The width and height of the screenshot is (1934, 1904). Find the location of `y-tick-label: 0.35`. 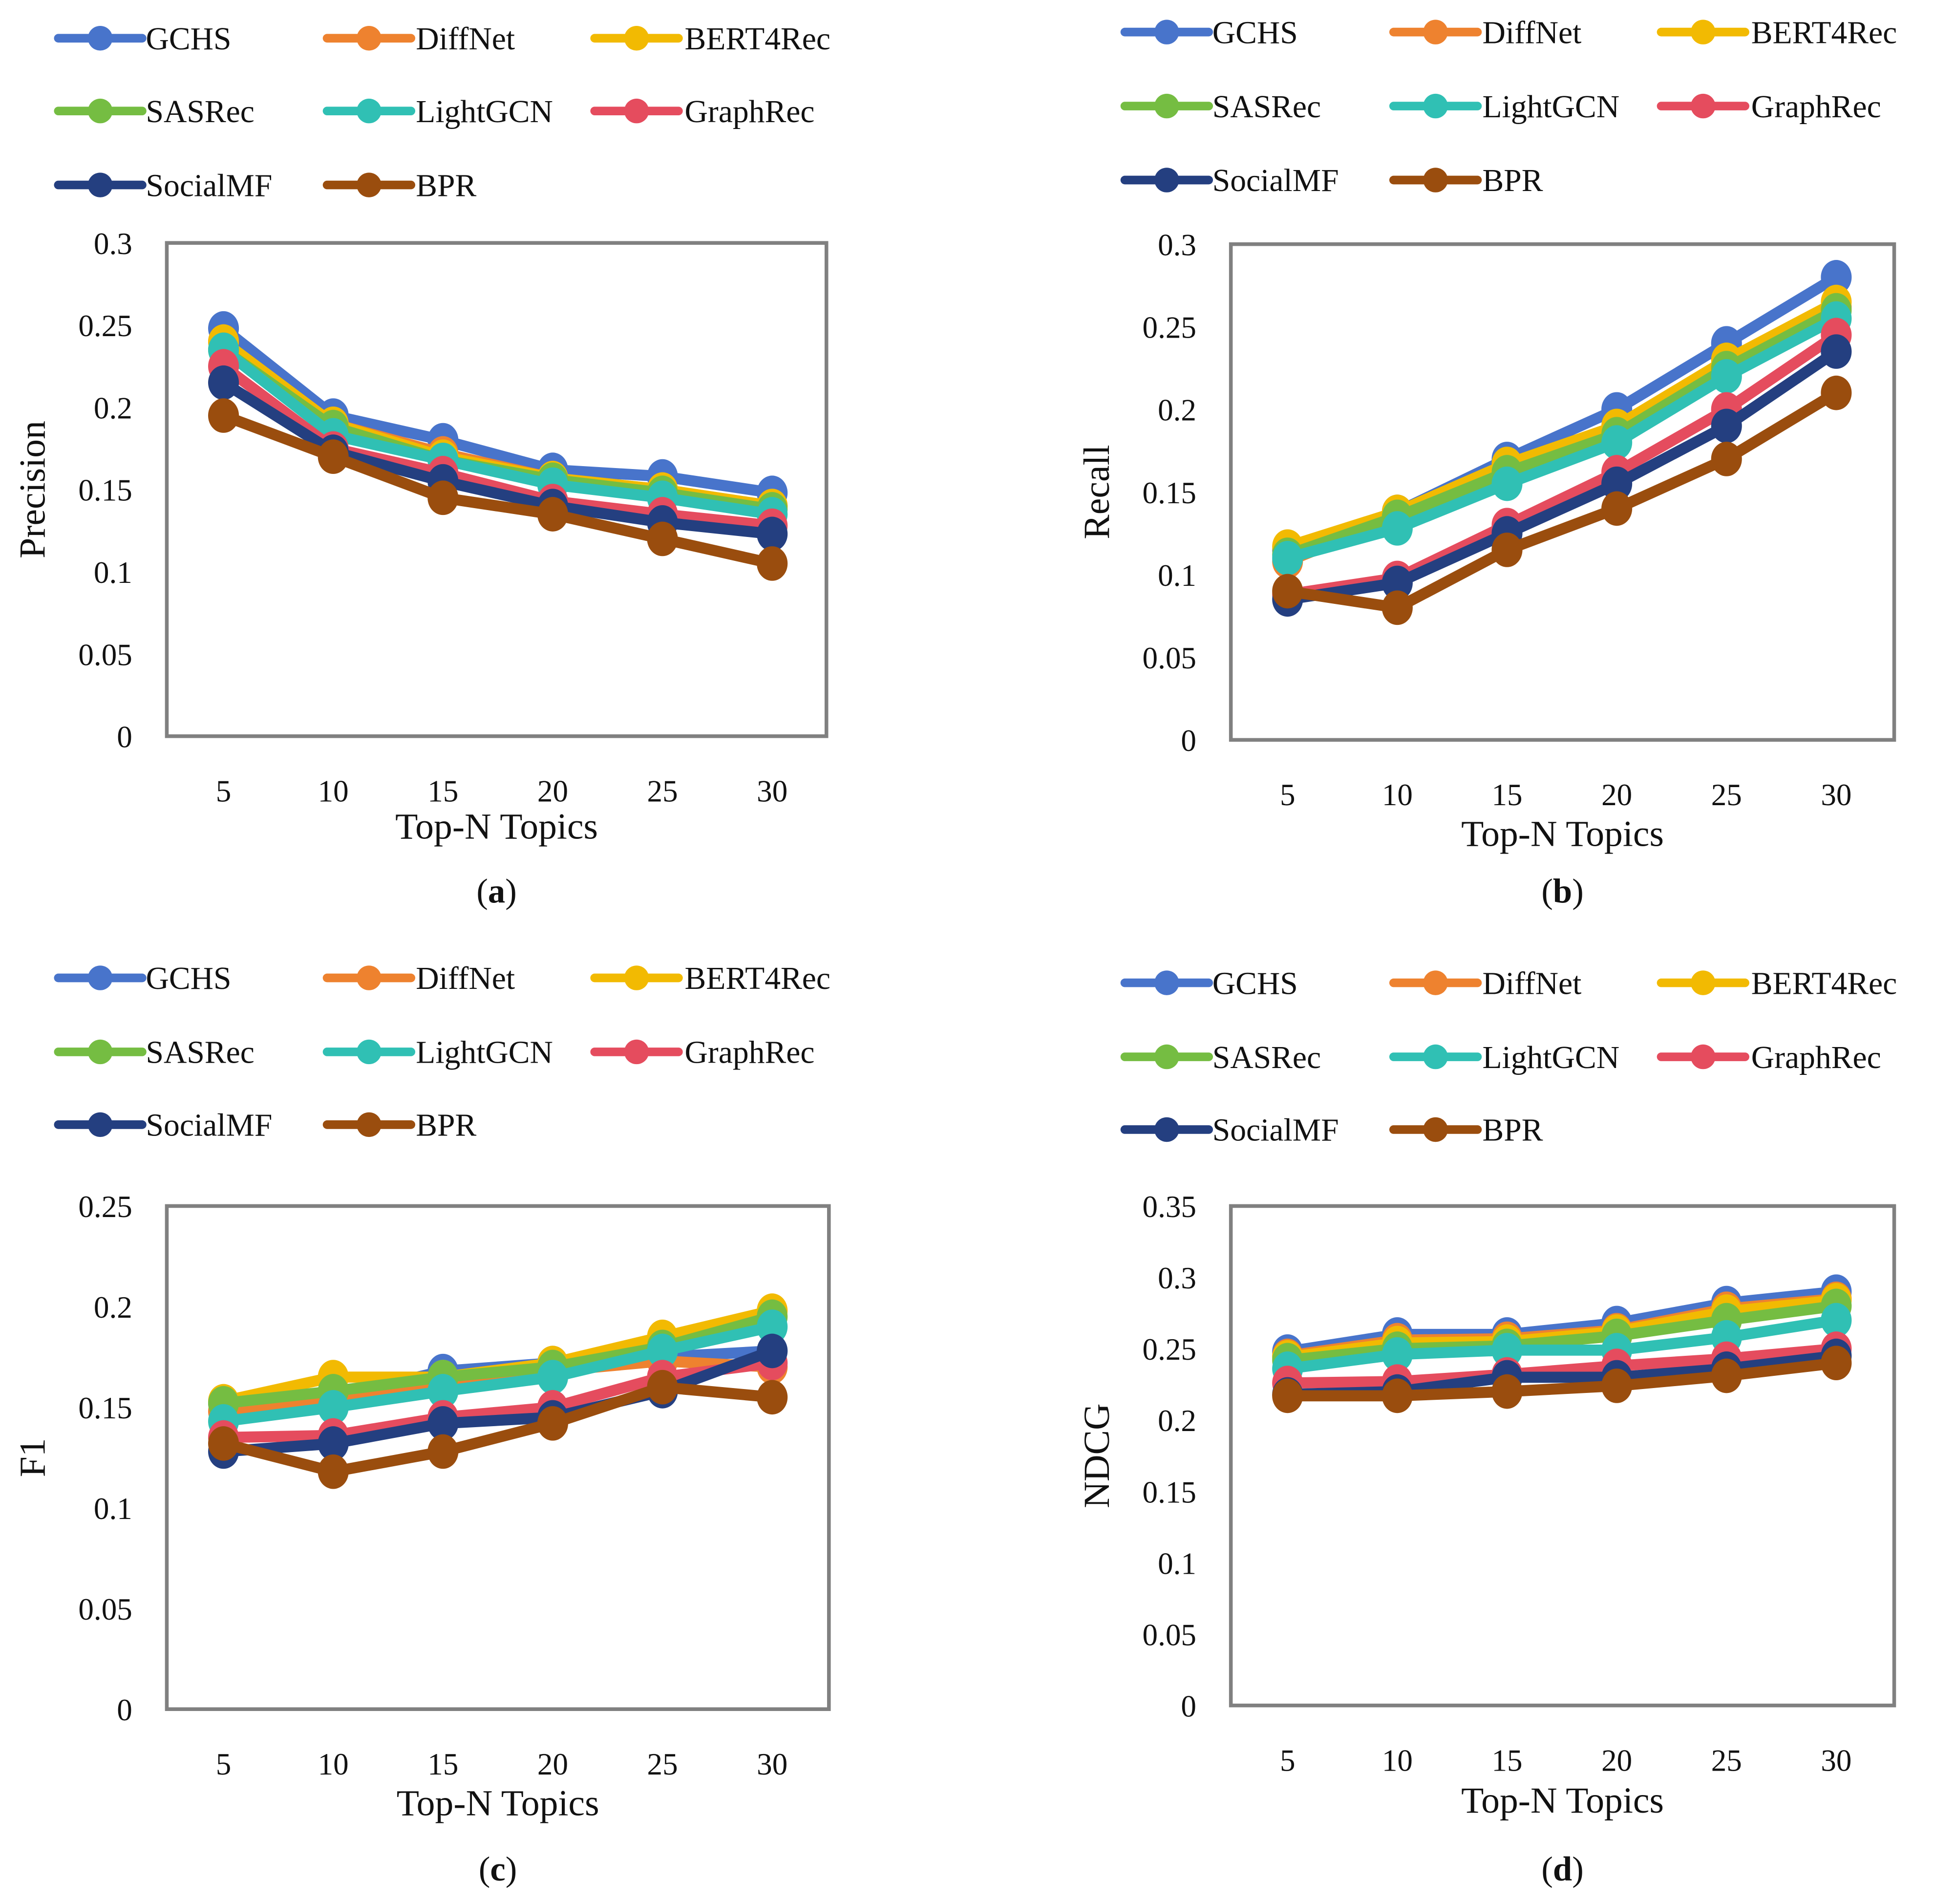

y-tick-label: 0.35 is located at coordinates (1169, 1207).